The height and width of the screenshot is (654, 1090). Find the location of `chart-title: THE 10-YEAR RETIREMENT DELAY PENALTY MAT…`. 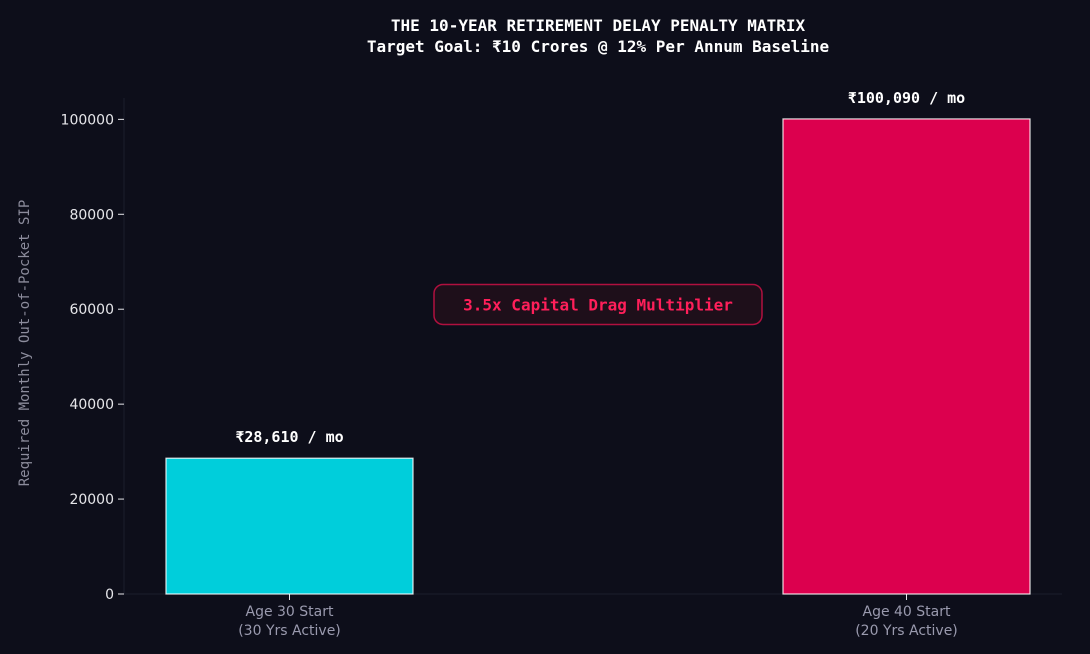

chart-title: THE 10-YEAR RETIREMENT DELAY PENALTY MAT… is located at coordinates (598, 25).